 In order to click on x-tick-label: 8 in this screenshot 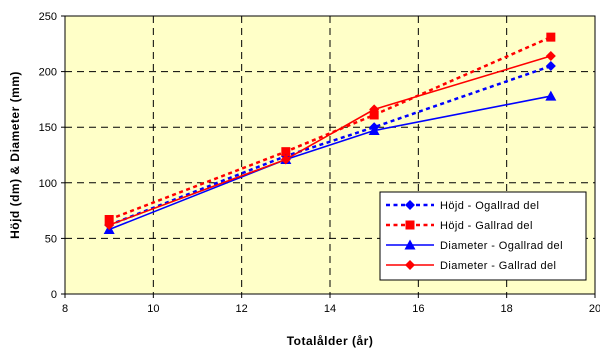, I will do `click(65, 309)`.